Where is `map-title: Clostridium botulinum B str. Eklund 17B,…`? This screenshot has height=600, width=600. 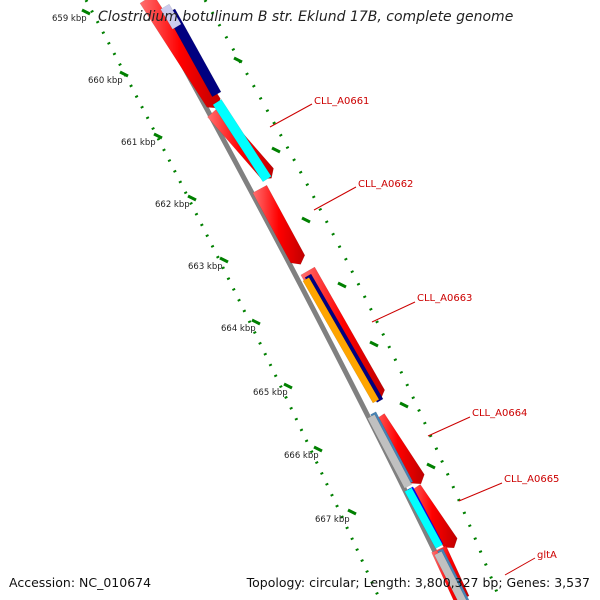
map-title: Clostridium botulinum B str. Eklund 17B,… is located at coordinates (306, 17).